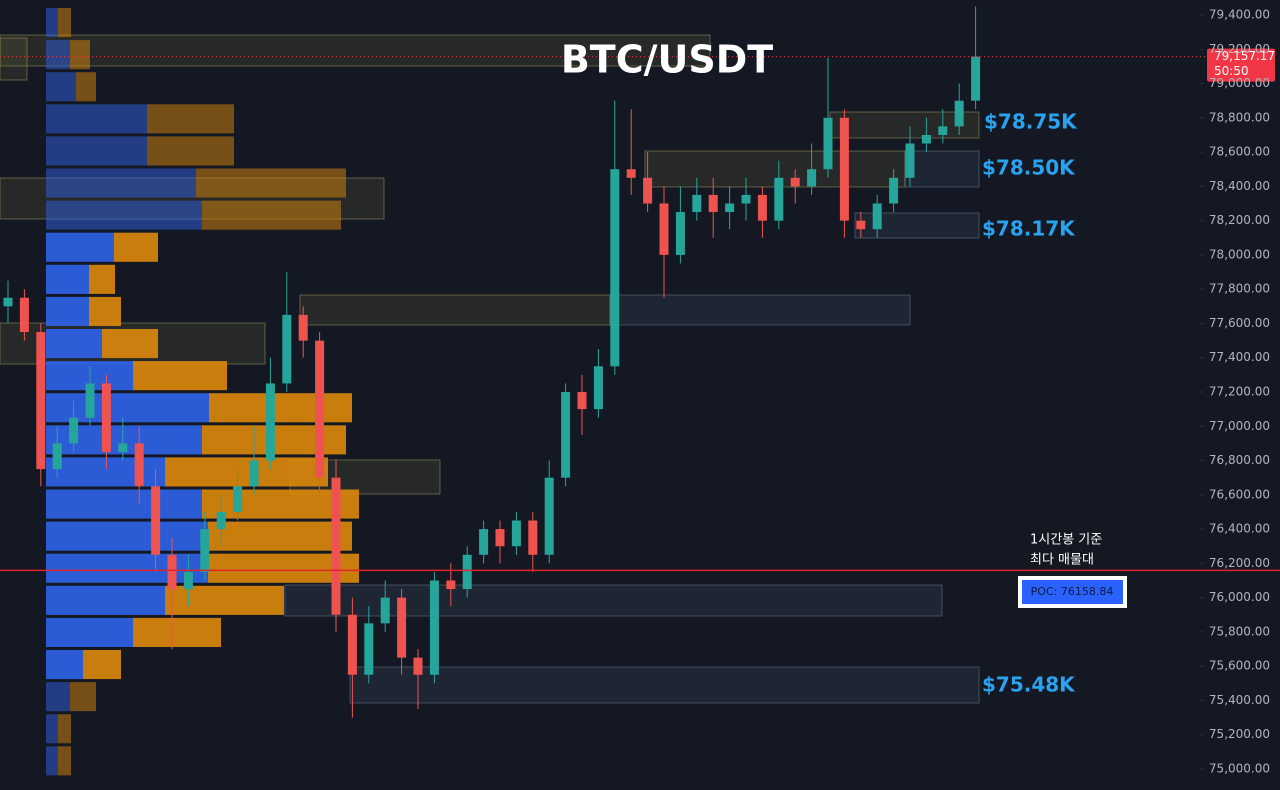 This screenshot has width=1280, height=790. Describe the element at coordinates (1239, 529) in the screenshot. I see `y-tick-label: 76,400.00` at that location.